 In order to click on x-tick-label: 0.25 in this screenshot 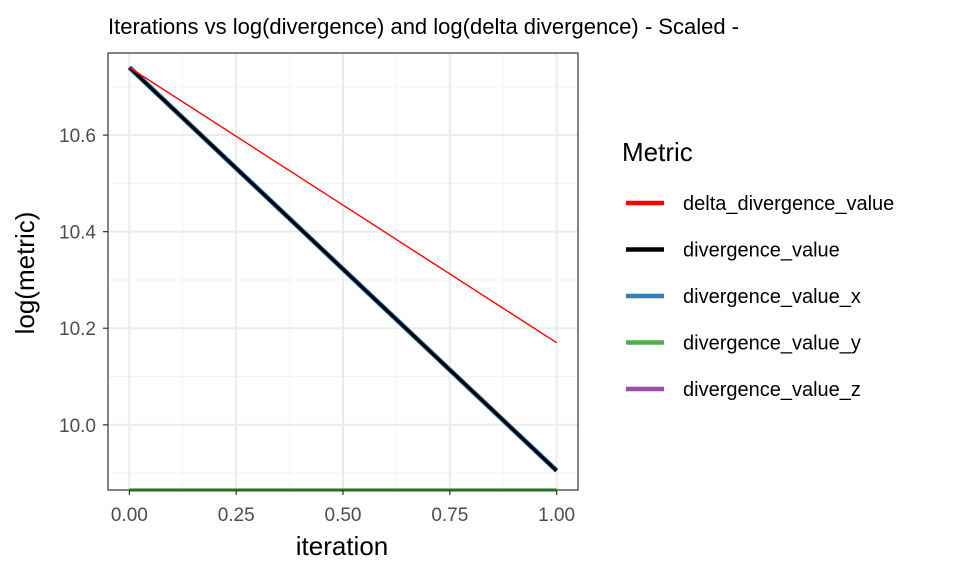, I will do `click(236, 515)`.